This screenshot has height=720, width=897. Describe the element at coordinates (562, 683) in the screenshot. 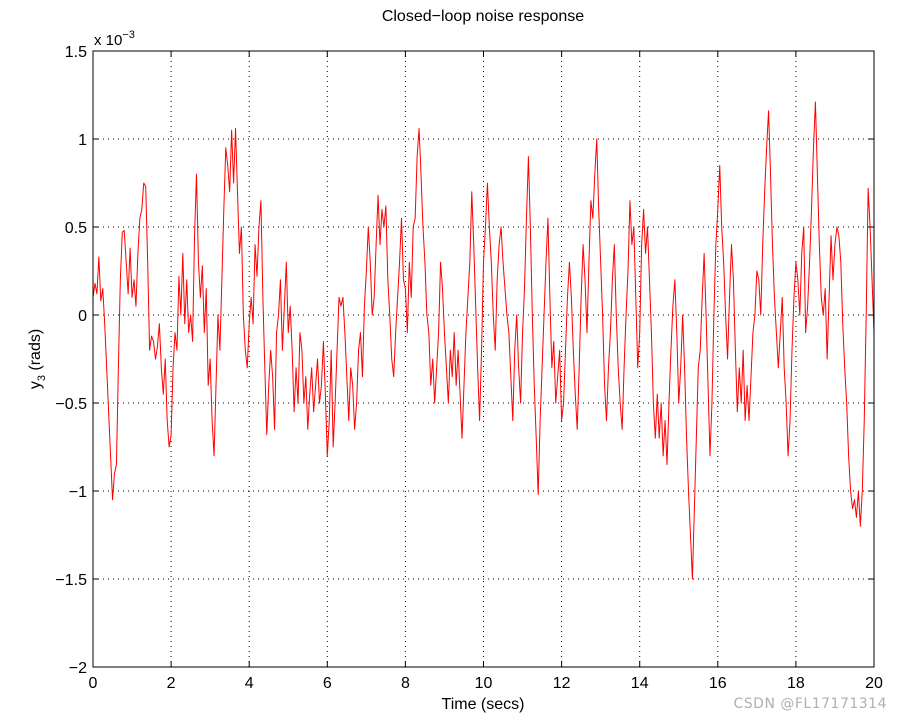

I see `x-tick-label: 12` at that location.